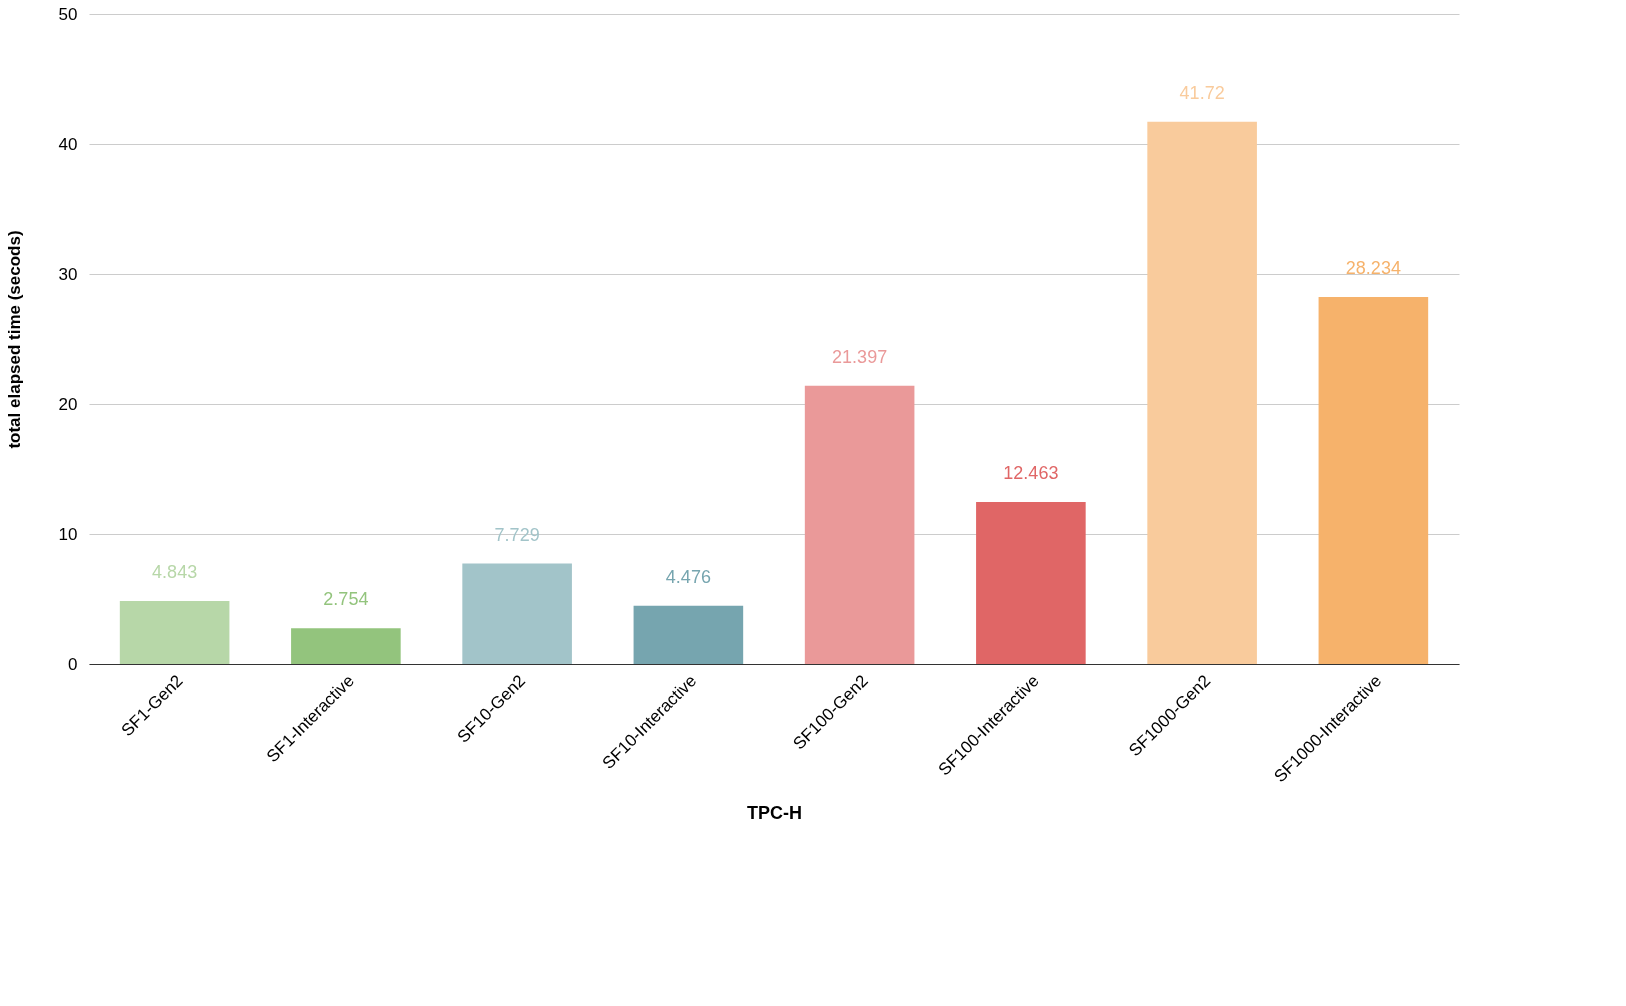  Describe the element at coordinates (517, 534) in the screenshot. I see `data-label: 7.729` at that location.